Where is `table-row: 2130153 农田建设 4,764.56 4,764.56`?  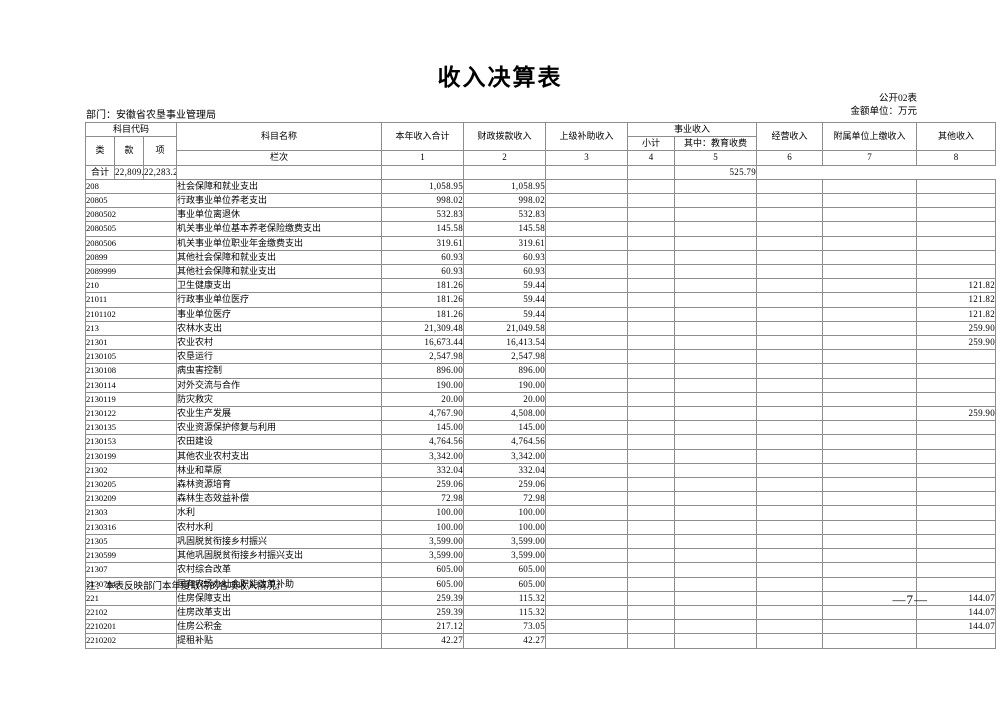
table-row: 2130153 农田建设 4,764.56 4,764.56 is located at coordinates (540, 442).